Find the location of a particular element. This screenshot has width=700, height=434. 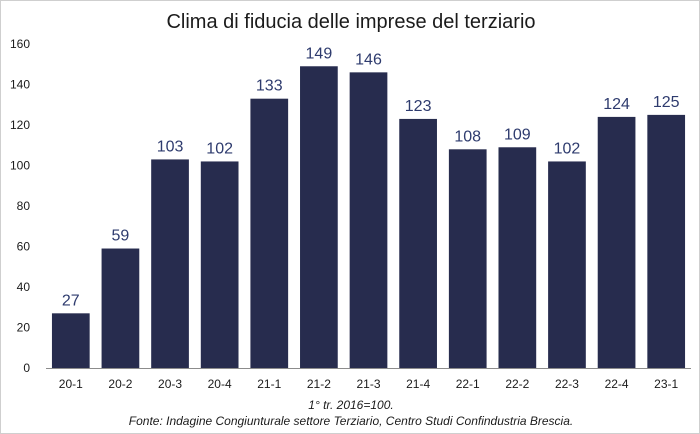

x-tick-label: 21-2 is located at coordinates (319, 384).